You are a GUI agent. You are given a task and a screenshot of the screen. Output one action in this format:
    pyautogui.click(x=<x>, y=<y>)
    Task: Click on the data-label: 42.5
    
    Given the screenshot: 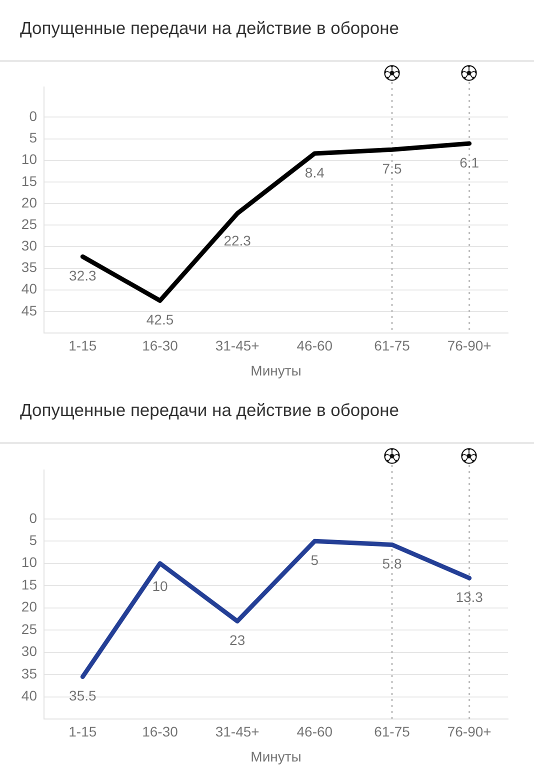 What is the action you would take?
    pyautogui.click(x=160, y=319)
    